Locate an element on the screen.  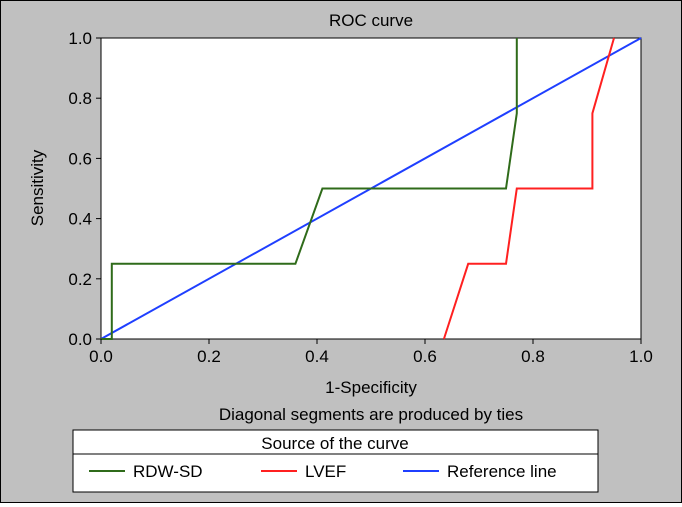
y-tick-label: 0.4 is located at coordinates (80, 219).